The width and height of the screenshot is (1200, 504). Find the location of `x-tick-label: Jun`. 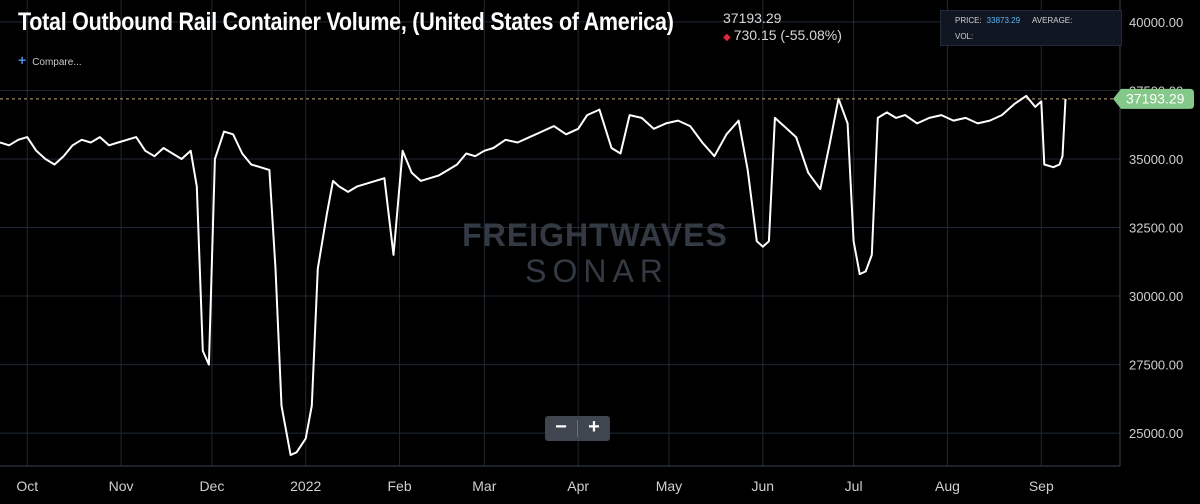

x-tick-label: Jun is located at coordinates (763, 486).